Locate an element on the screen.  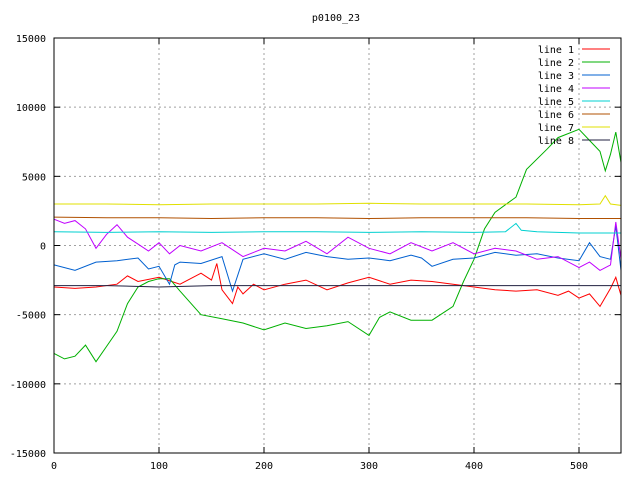
y-tick-label: -10000 is located at coordinates (28, 385).